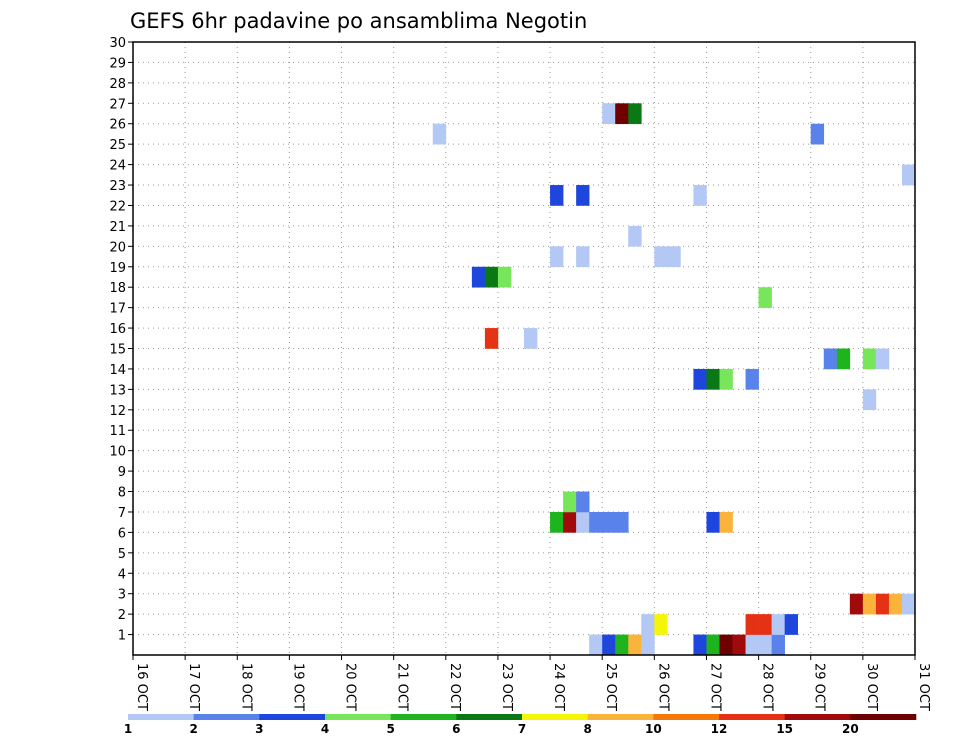 Image resolution: width=960 pixels, height=747 pixels. Describe the element at coordinates (259, 729) in the screenshot. I see `legend-label: 3` at that location.